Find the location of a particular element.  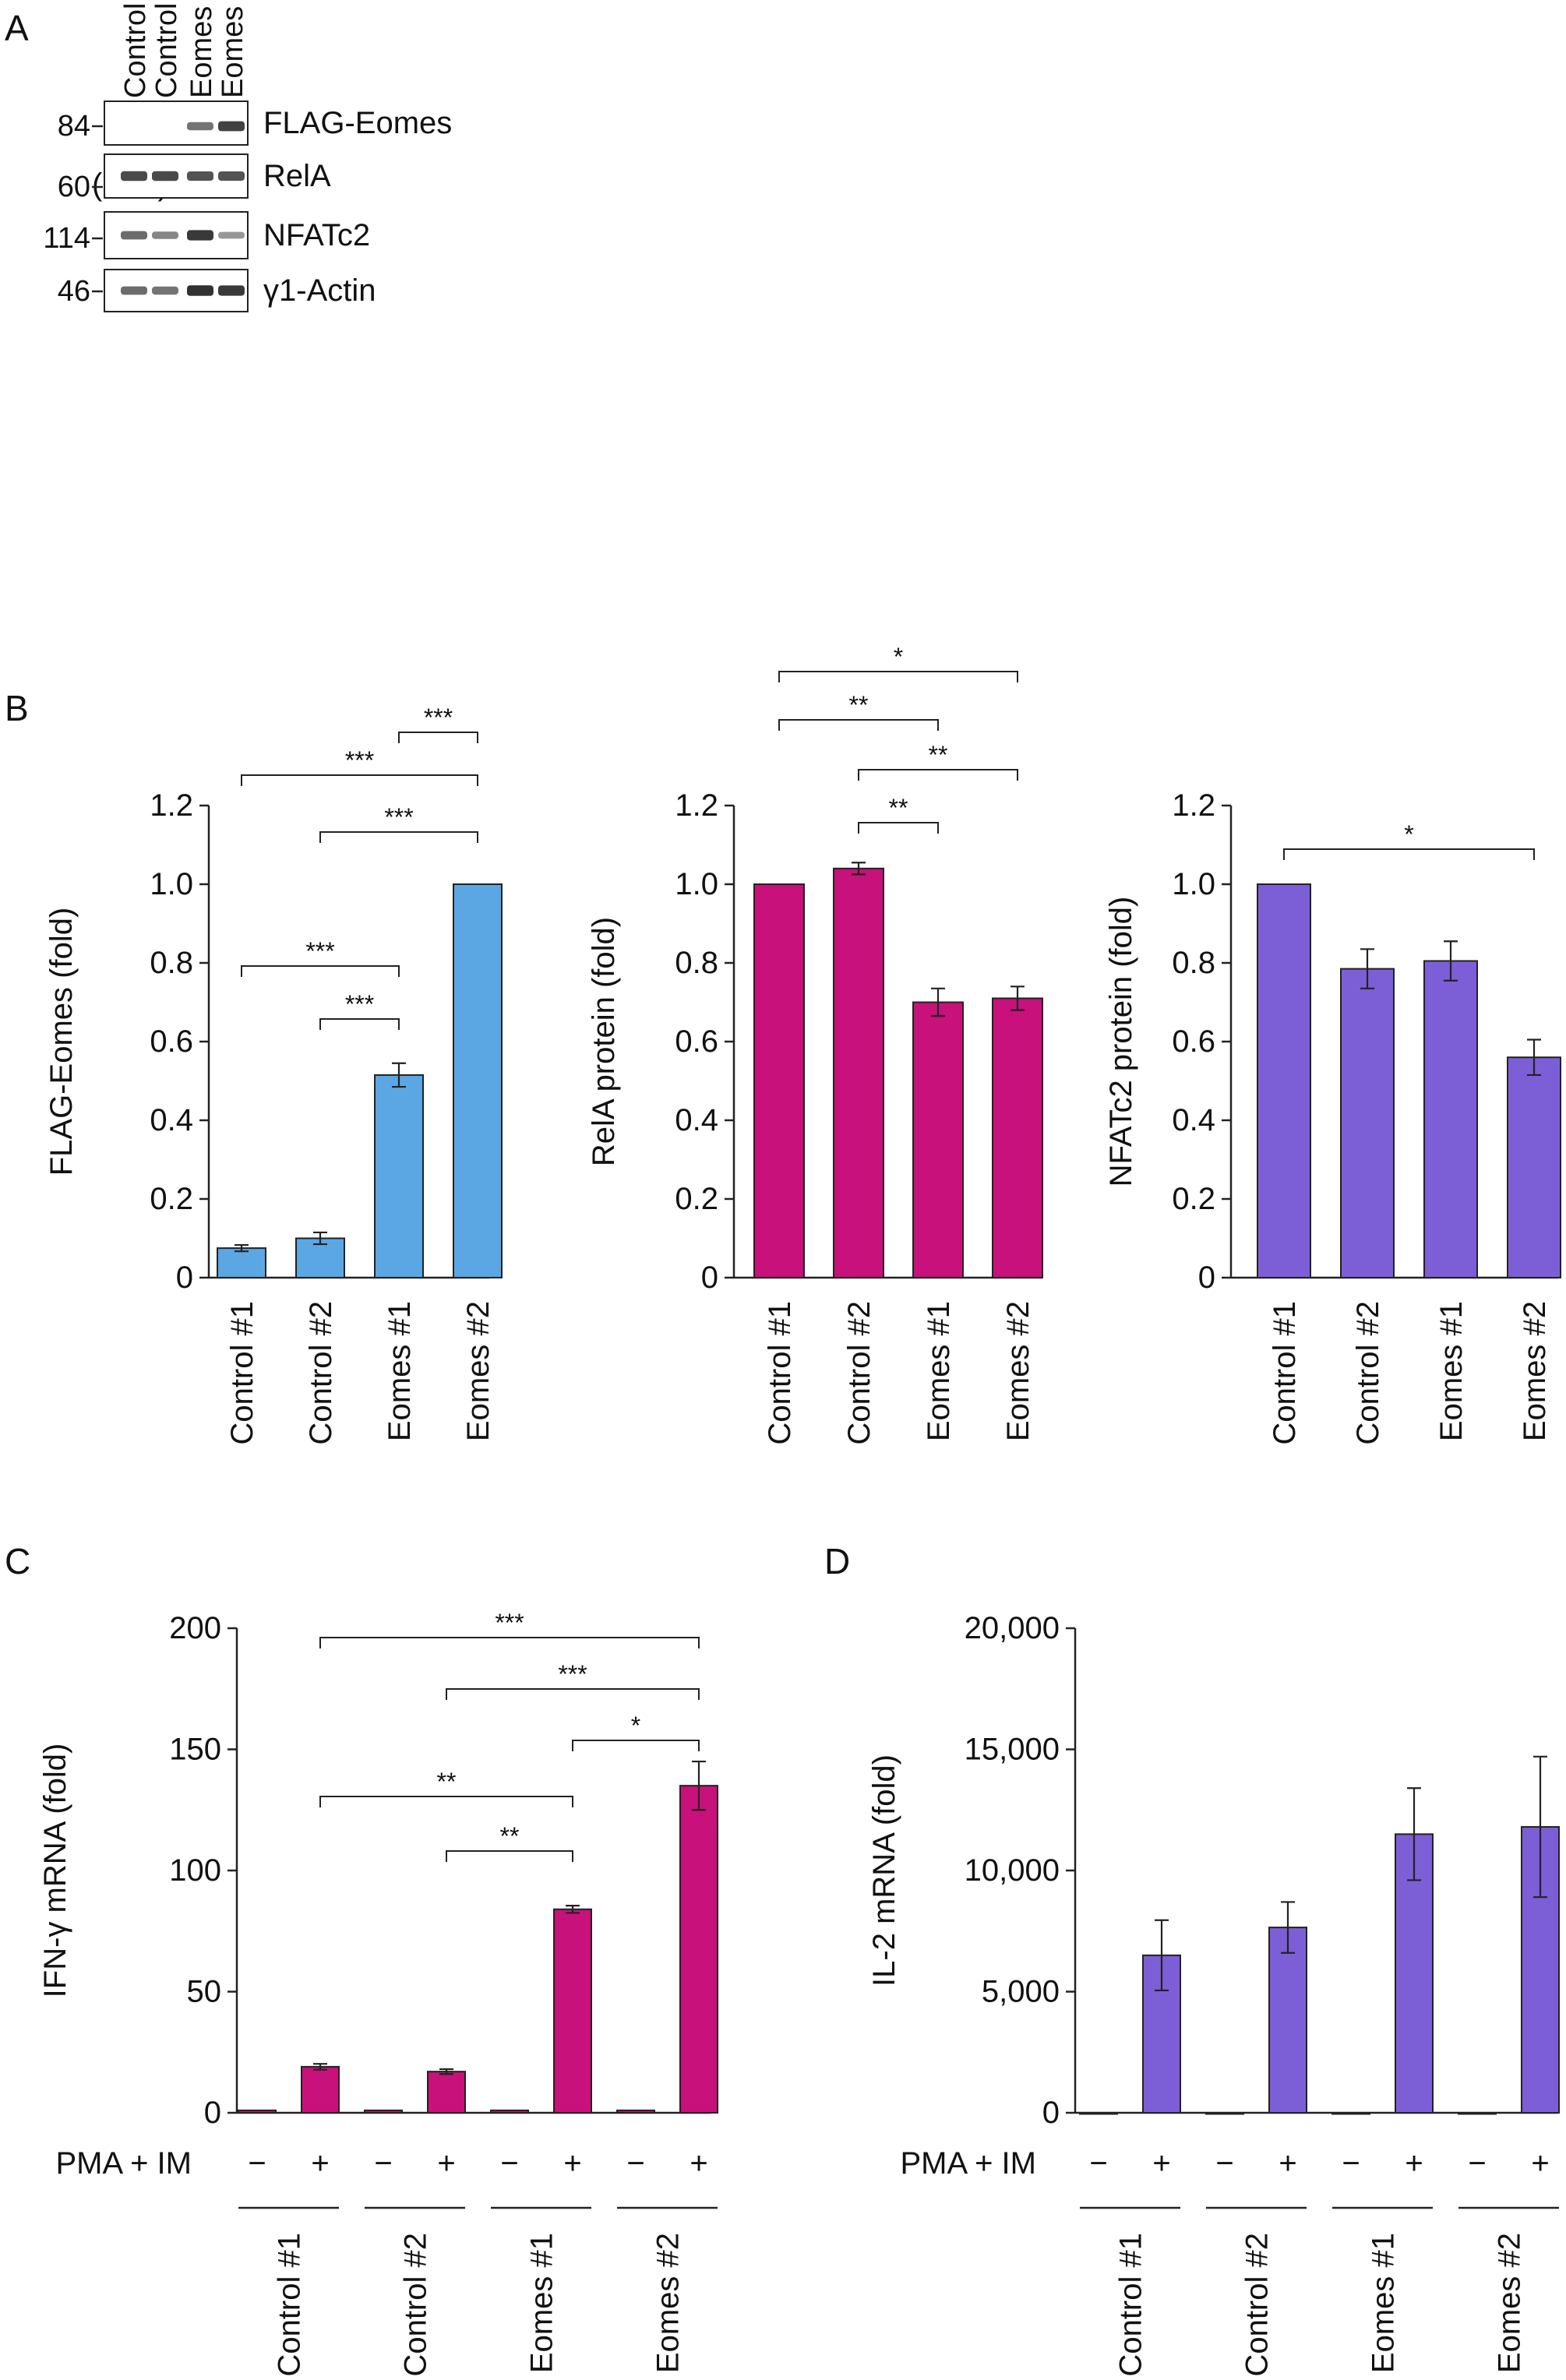

blot-protein-label: FLAG-Eomes is located at coordinates (357, 123).